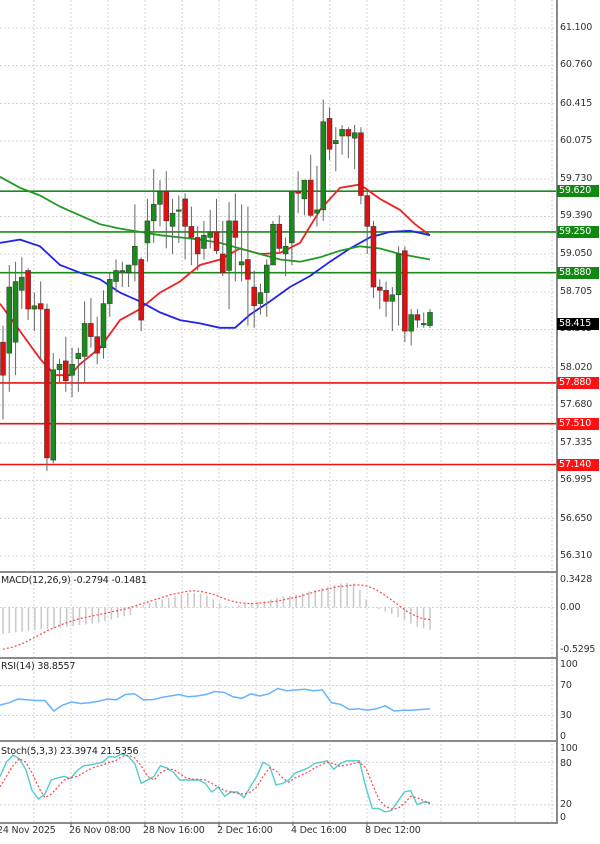  Describe the element at coordinates (576, 253) in the screenshot. I see `price-tick-label: 59.050` at that location.